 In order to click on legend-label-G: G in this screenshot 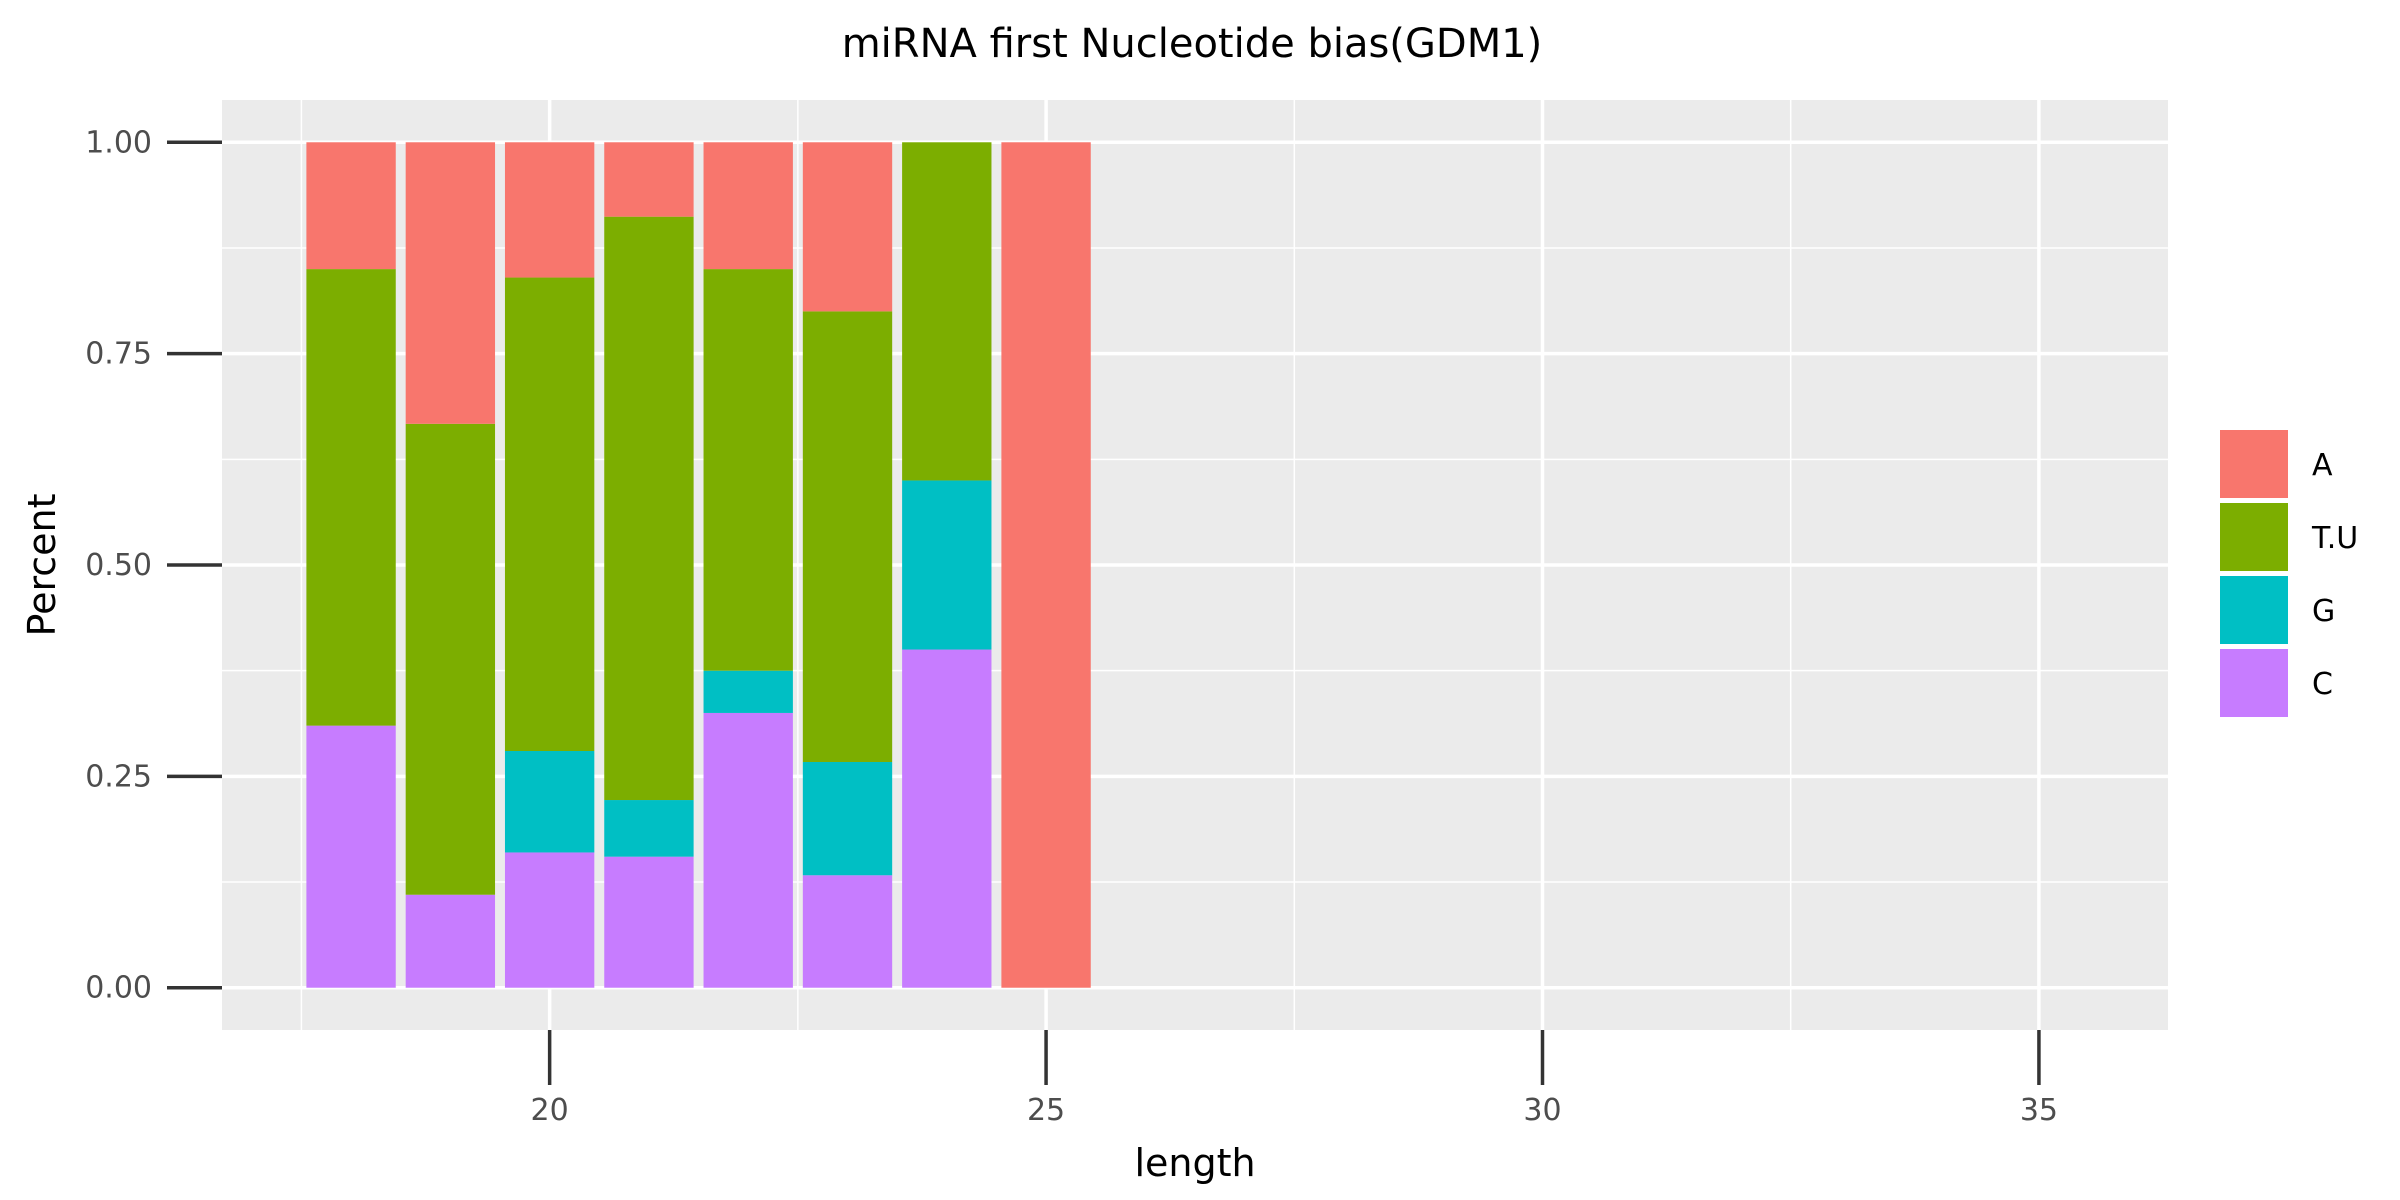, I will do `click(2323, 611)`.